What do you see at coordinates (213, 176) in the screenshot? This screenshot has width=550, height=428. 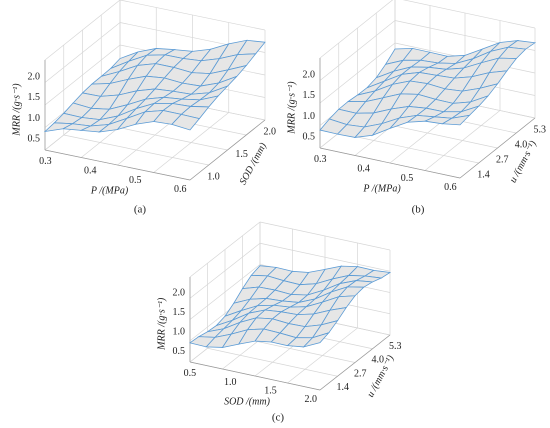 I see `depth-tick-label: 1.0` at bounding box center [213, 176].